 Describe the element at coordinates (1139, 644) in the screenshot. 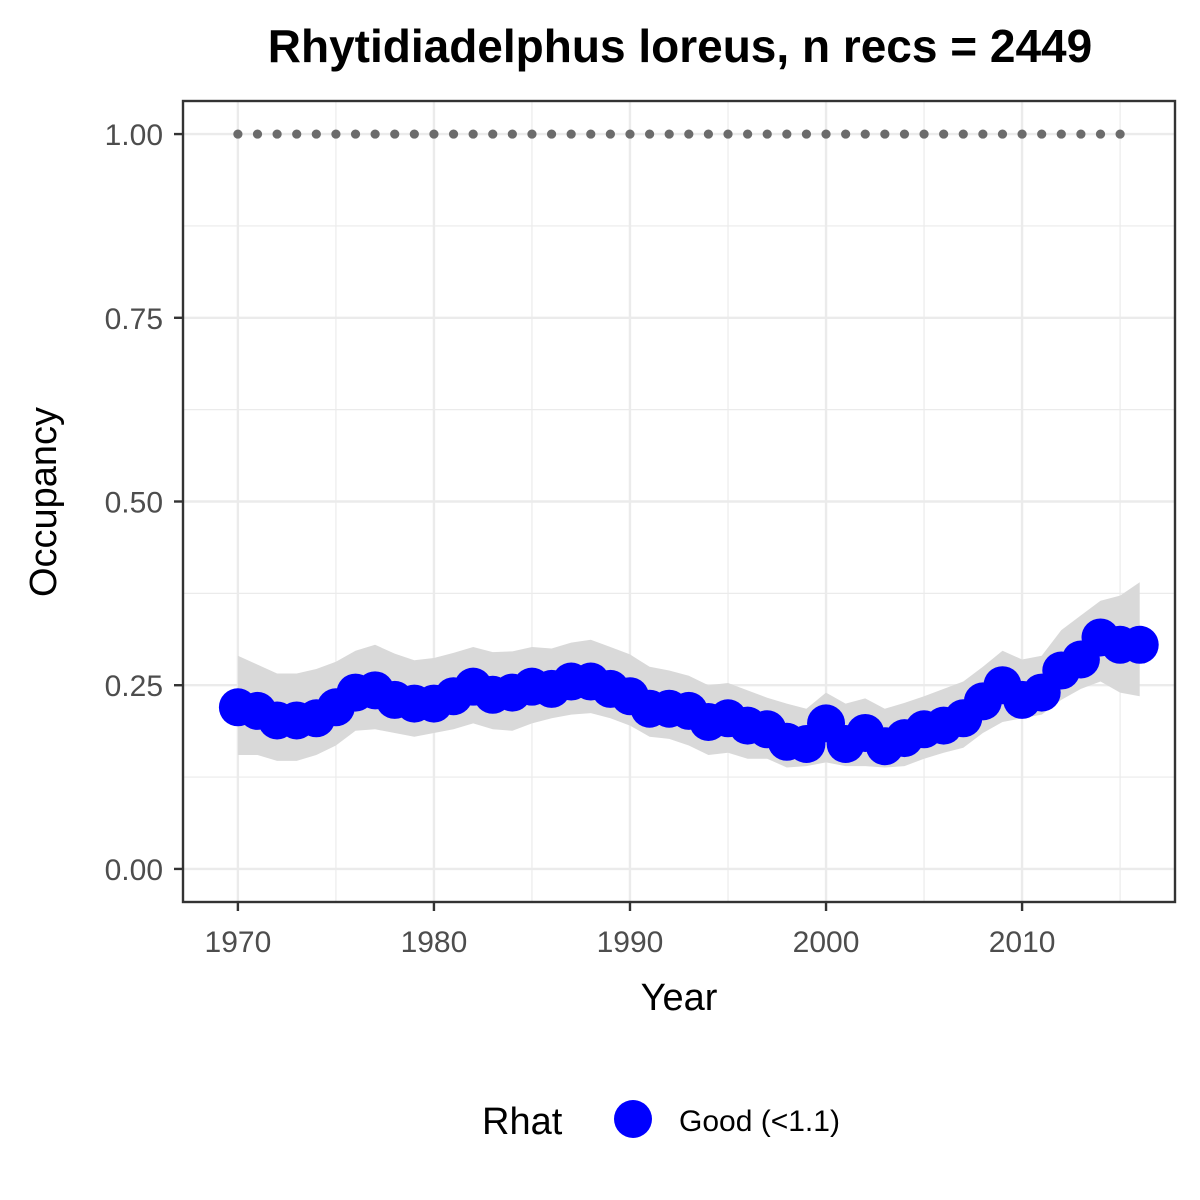

I see `data-point` at that location.